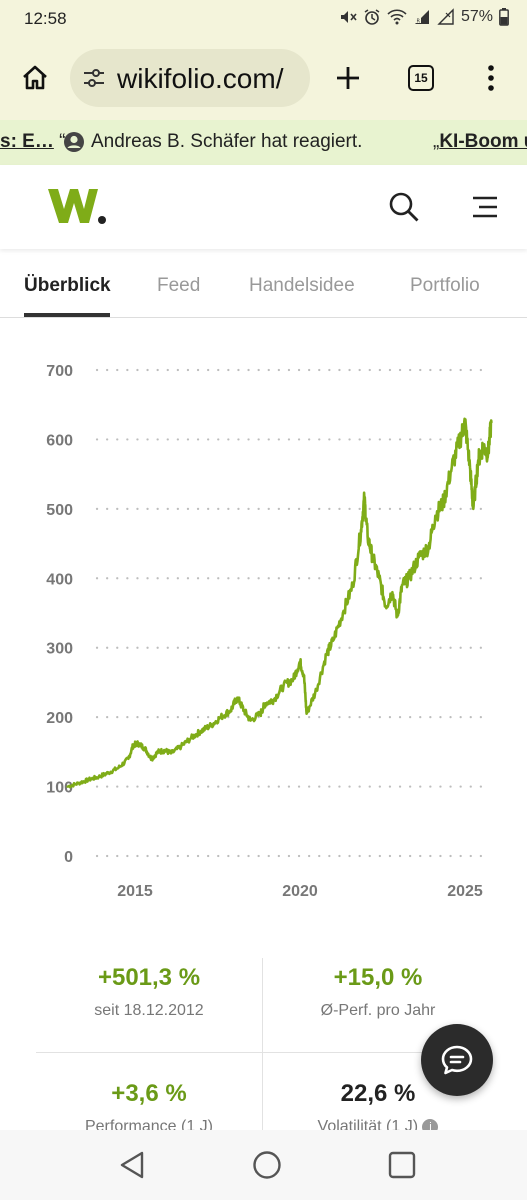 The image size is (527, 1200). I want to click on browser-toolbar: wikifolio.com/ 15, so click(263, 79).